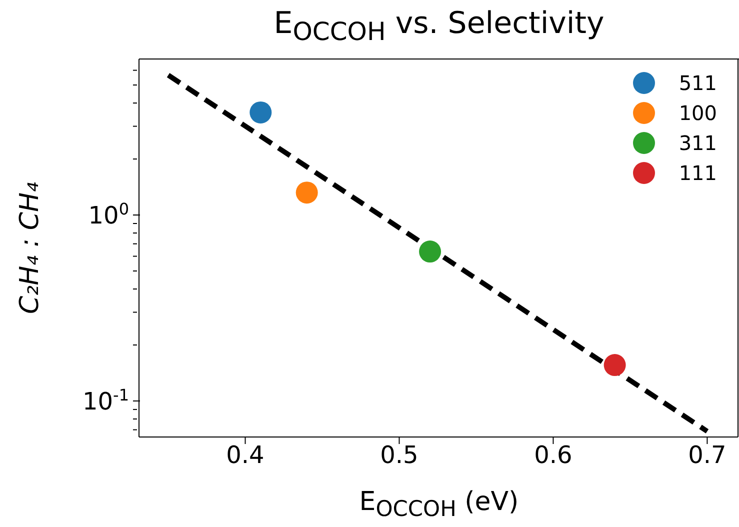 This screenshot has height=527, width=739. What do you see at coordinates (399, 455) in the screenshot?
I see `x-tick-label: 0.5` at bounding box center [399, 455].